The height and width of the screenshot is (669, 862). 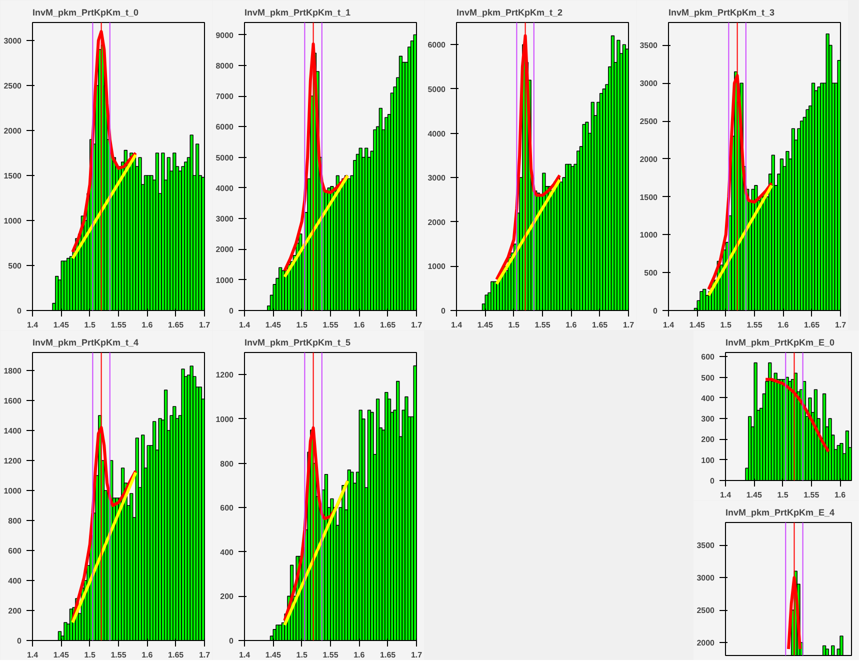 I want to click on chart-title: InvM_pkm_PrtKpKm_t_2, so click(x=509, y=13).